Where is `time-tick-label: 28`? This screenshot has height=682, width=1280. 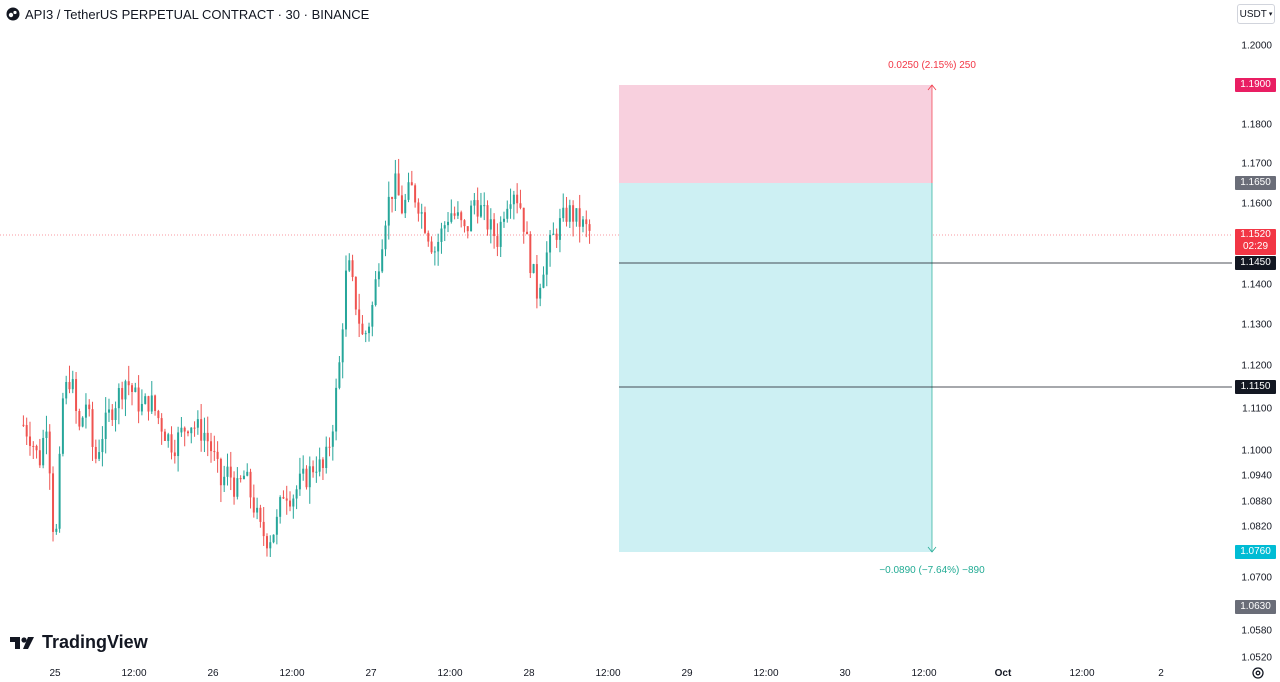
time-tick-label: 28 is located at coordinates (529, 673).